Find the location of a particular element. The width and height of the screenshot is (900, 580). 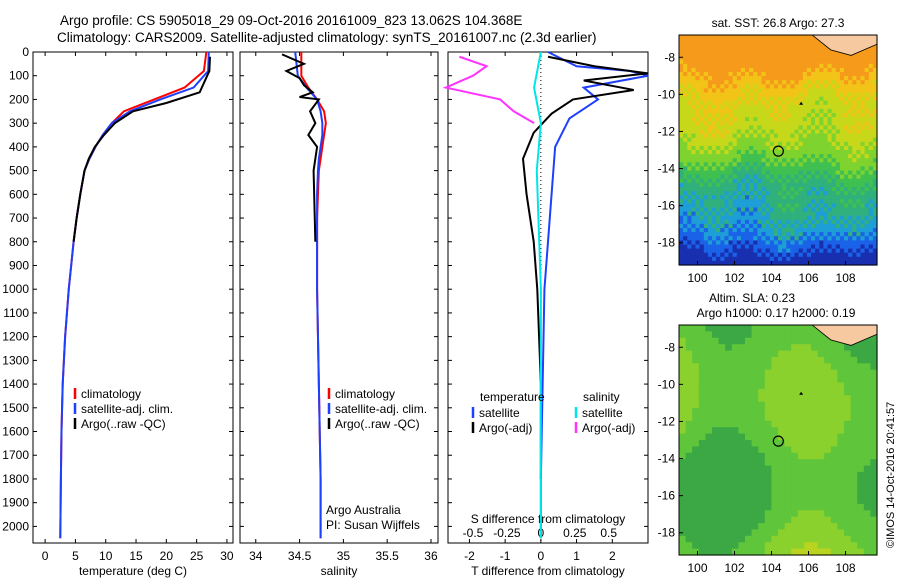

sla-heatmap-cells is located at coordinates (778, 440).